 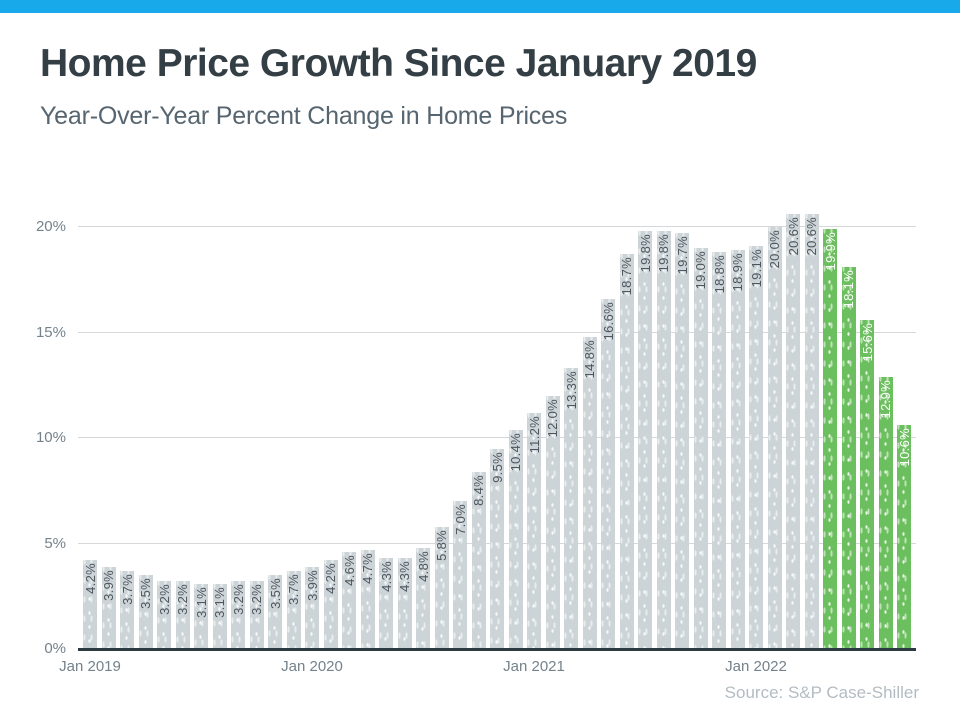 What do you see at coordinates (821, 692) in the screenshot?
I see `source-note: Source: S&P Case-Shiller` at bounding box center [821, 692].